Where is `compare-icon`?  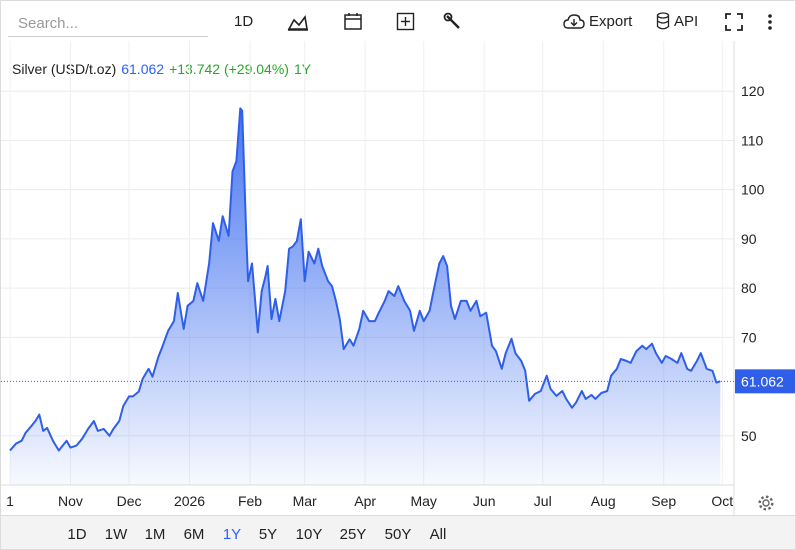
compare-icon is located at coordinates (406, 22).